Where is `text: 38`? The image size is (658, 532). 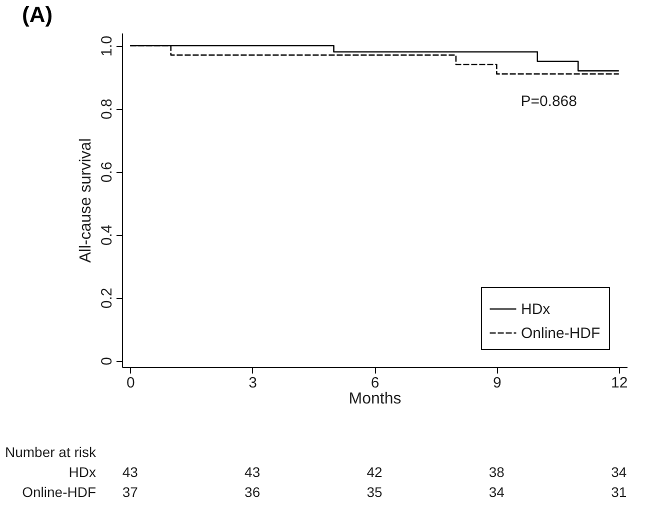
text: 38 is located at coordinates (496, 472).